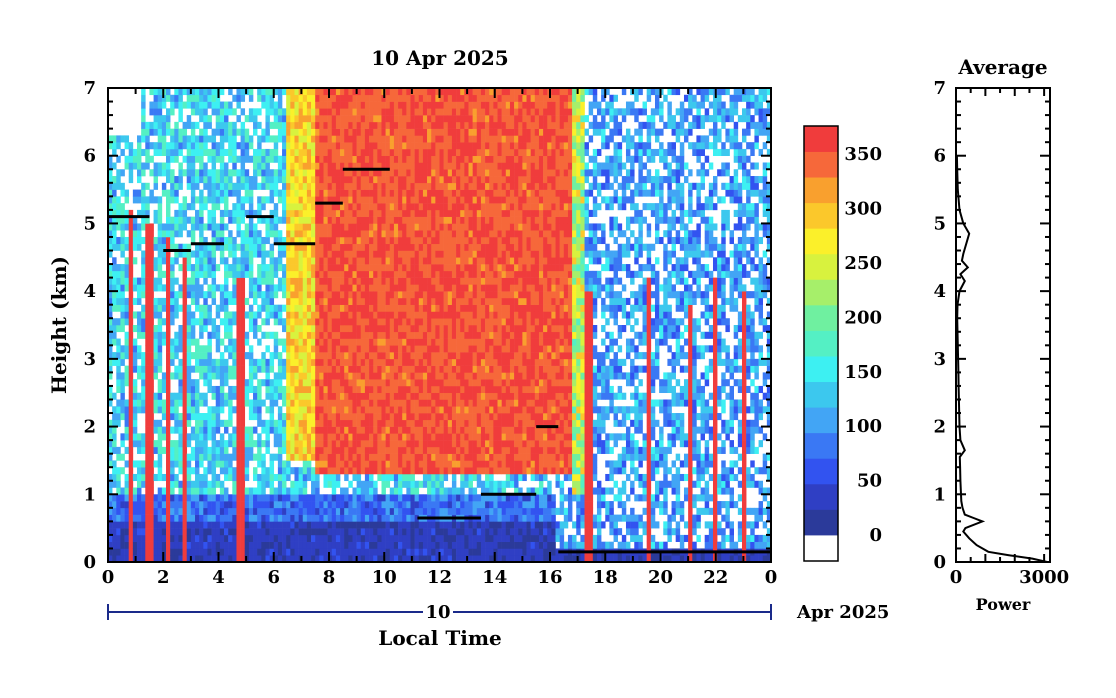 The width and height of the screenshot is (1116, 698). What do you see at coordinates (89, 223) in the screenshot?
I see `y-tick-label: 5` at bounding box center [89, 223].